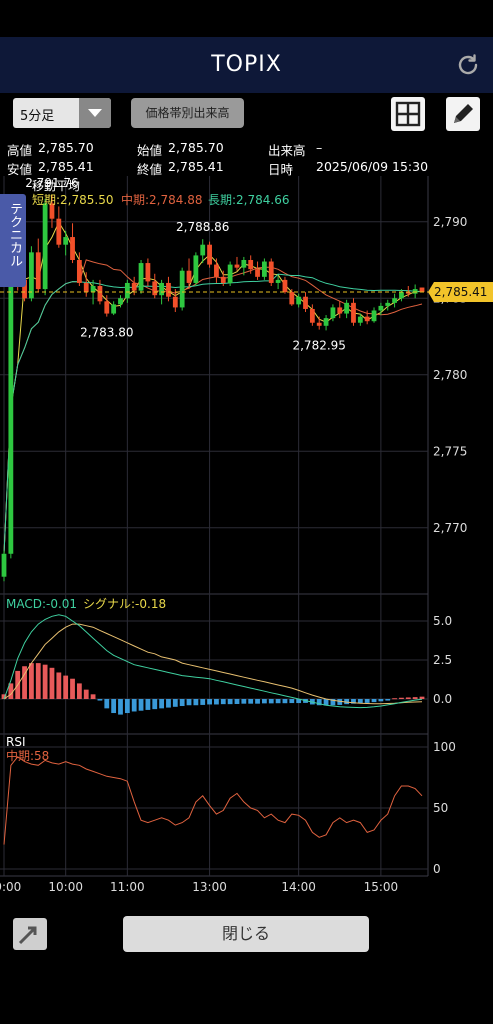 This screenshot has width=493, height=1024. What do you see at coordinates (187, 113) in the screenshot?
I see `price-volume-button: 価格帯別出来高` at bounding box center [187, 113].